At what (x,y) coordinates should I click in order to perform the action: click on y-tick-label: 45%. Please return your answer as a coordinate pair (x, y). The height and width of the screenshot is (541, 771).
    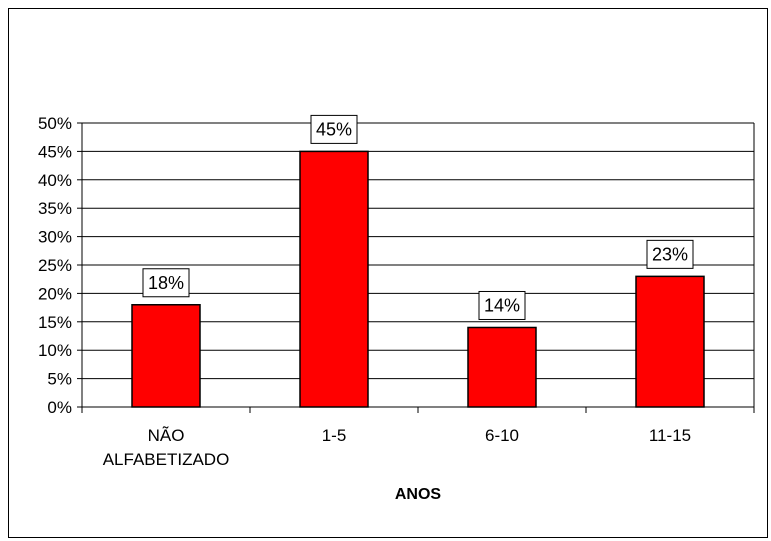
    Looking at the image, I should click on (55, 151).